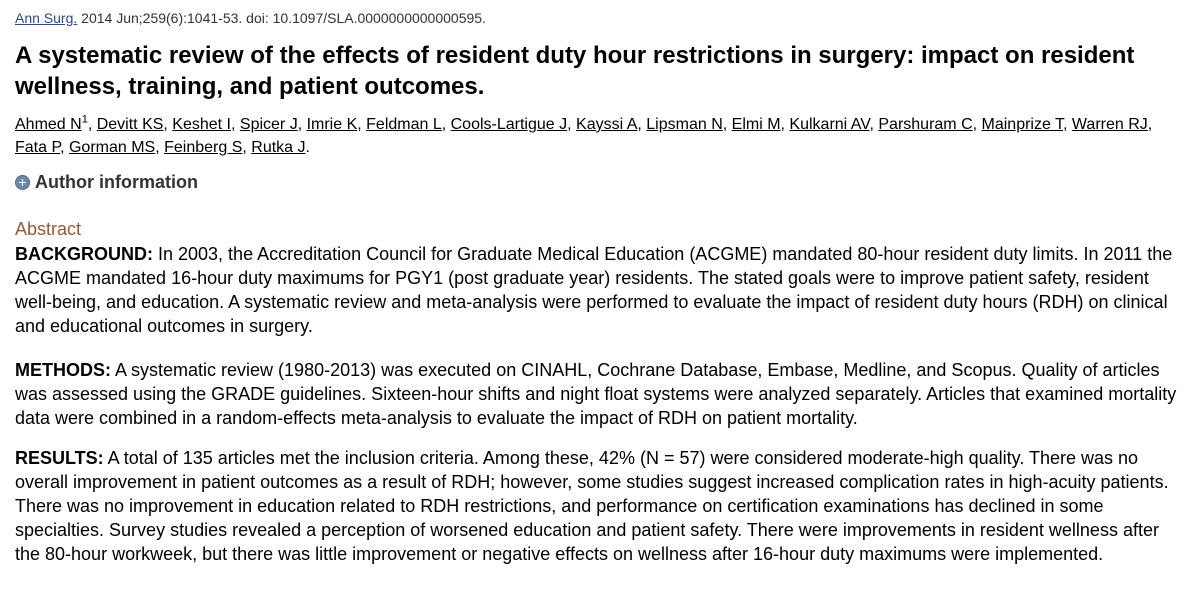  I want to click on author-link: Kulkarni AV, so click(829, 124).